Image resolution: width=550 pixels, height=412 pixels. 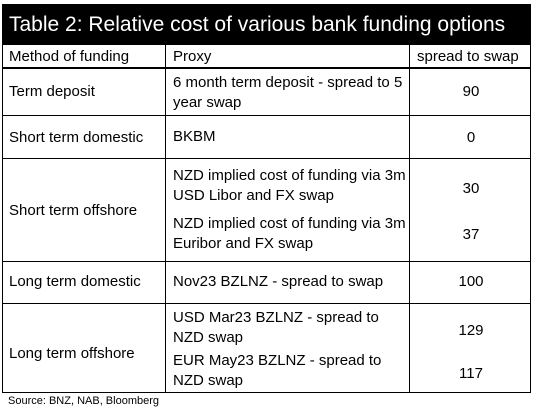 What do you see at coordinates (471, 330) in the screenshot?
I see `spread-cell: 129` at bounding box center [471, 330].